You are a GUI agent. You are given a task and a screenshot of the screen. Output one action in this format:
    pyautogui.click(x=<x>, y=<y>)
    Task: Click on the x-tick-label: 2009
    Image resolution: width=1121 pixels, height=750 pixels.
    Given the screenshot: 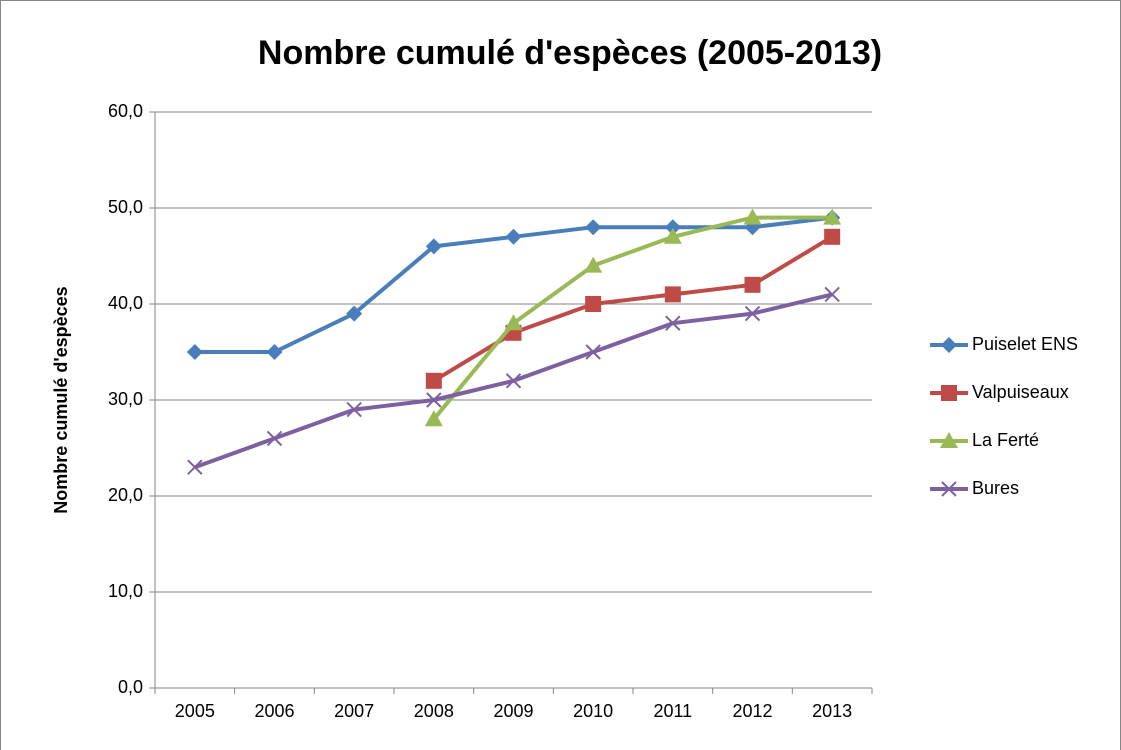 What is the action you would take?
    pyautogui.click(x=513, y=711)
    